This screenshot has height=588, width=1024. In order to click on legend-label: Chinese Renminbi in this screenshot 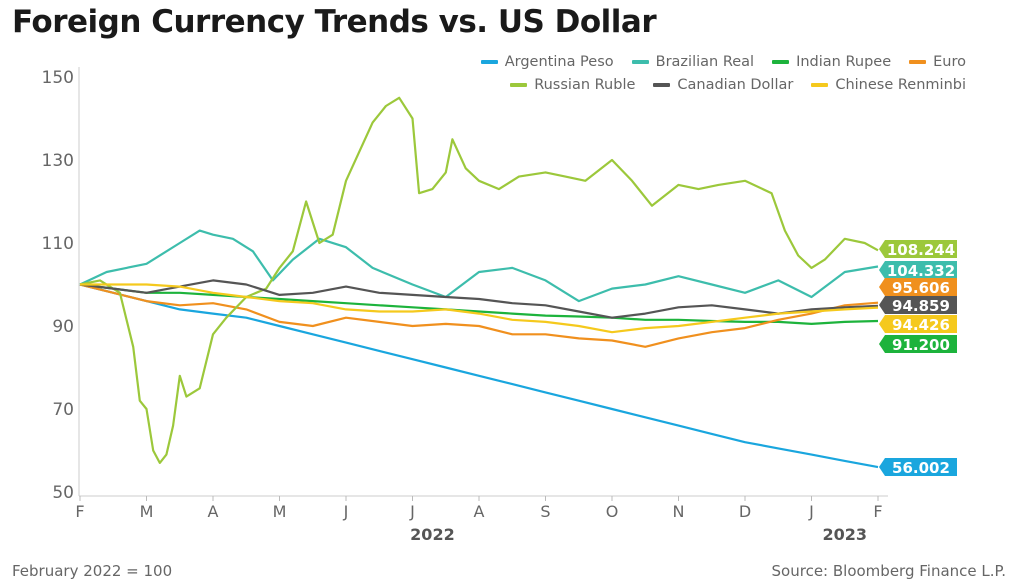, I will do `click(900, 84)`.